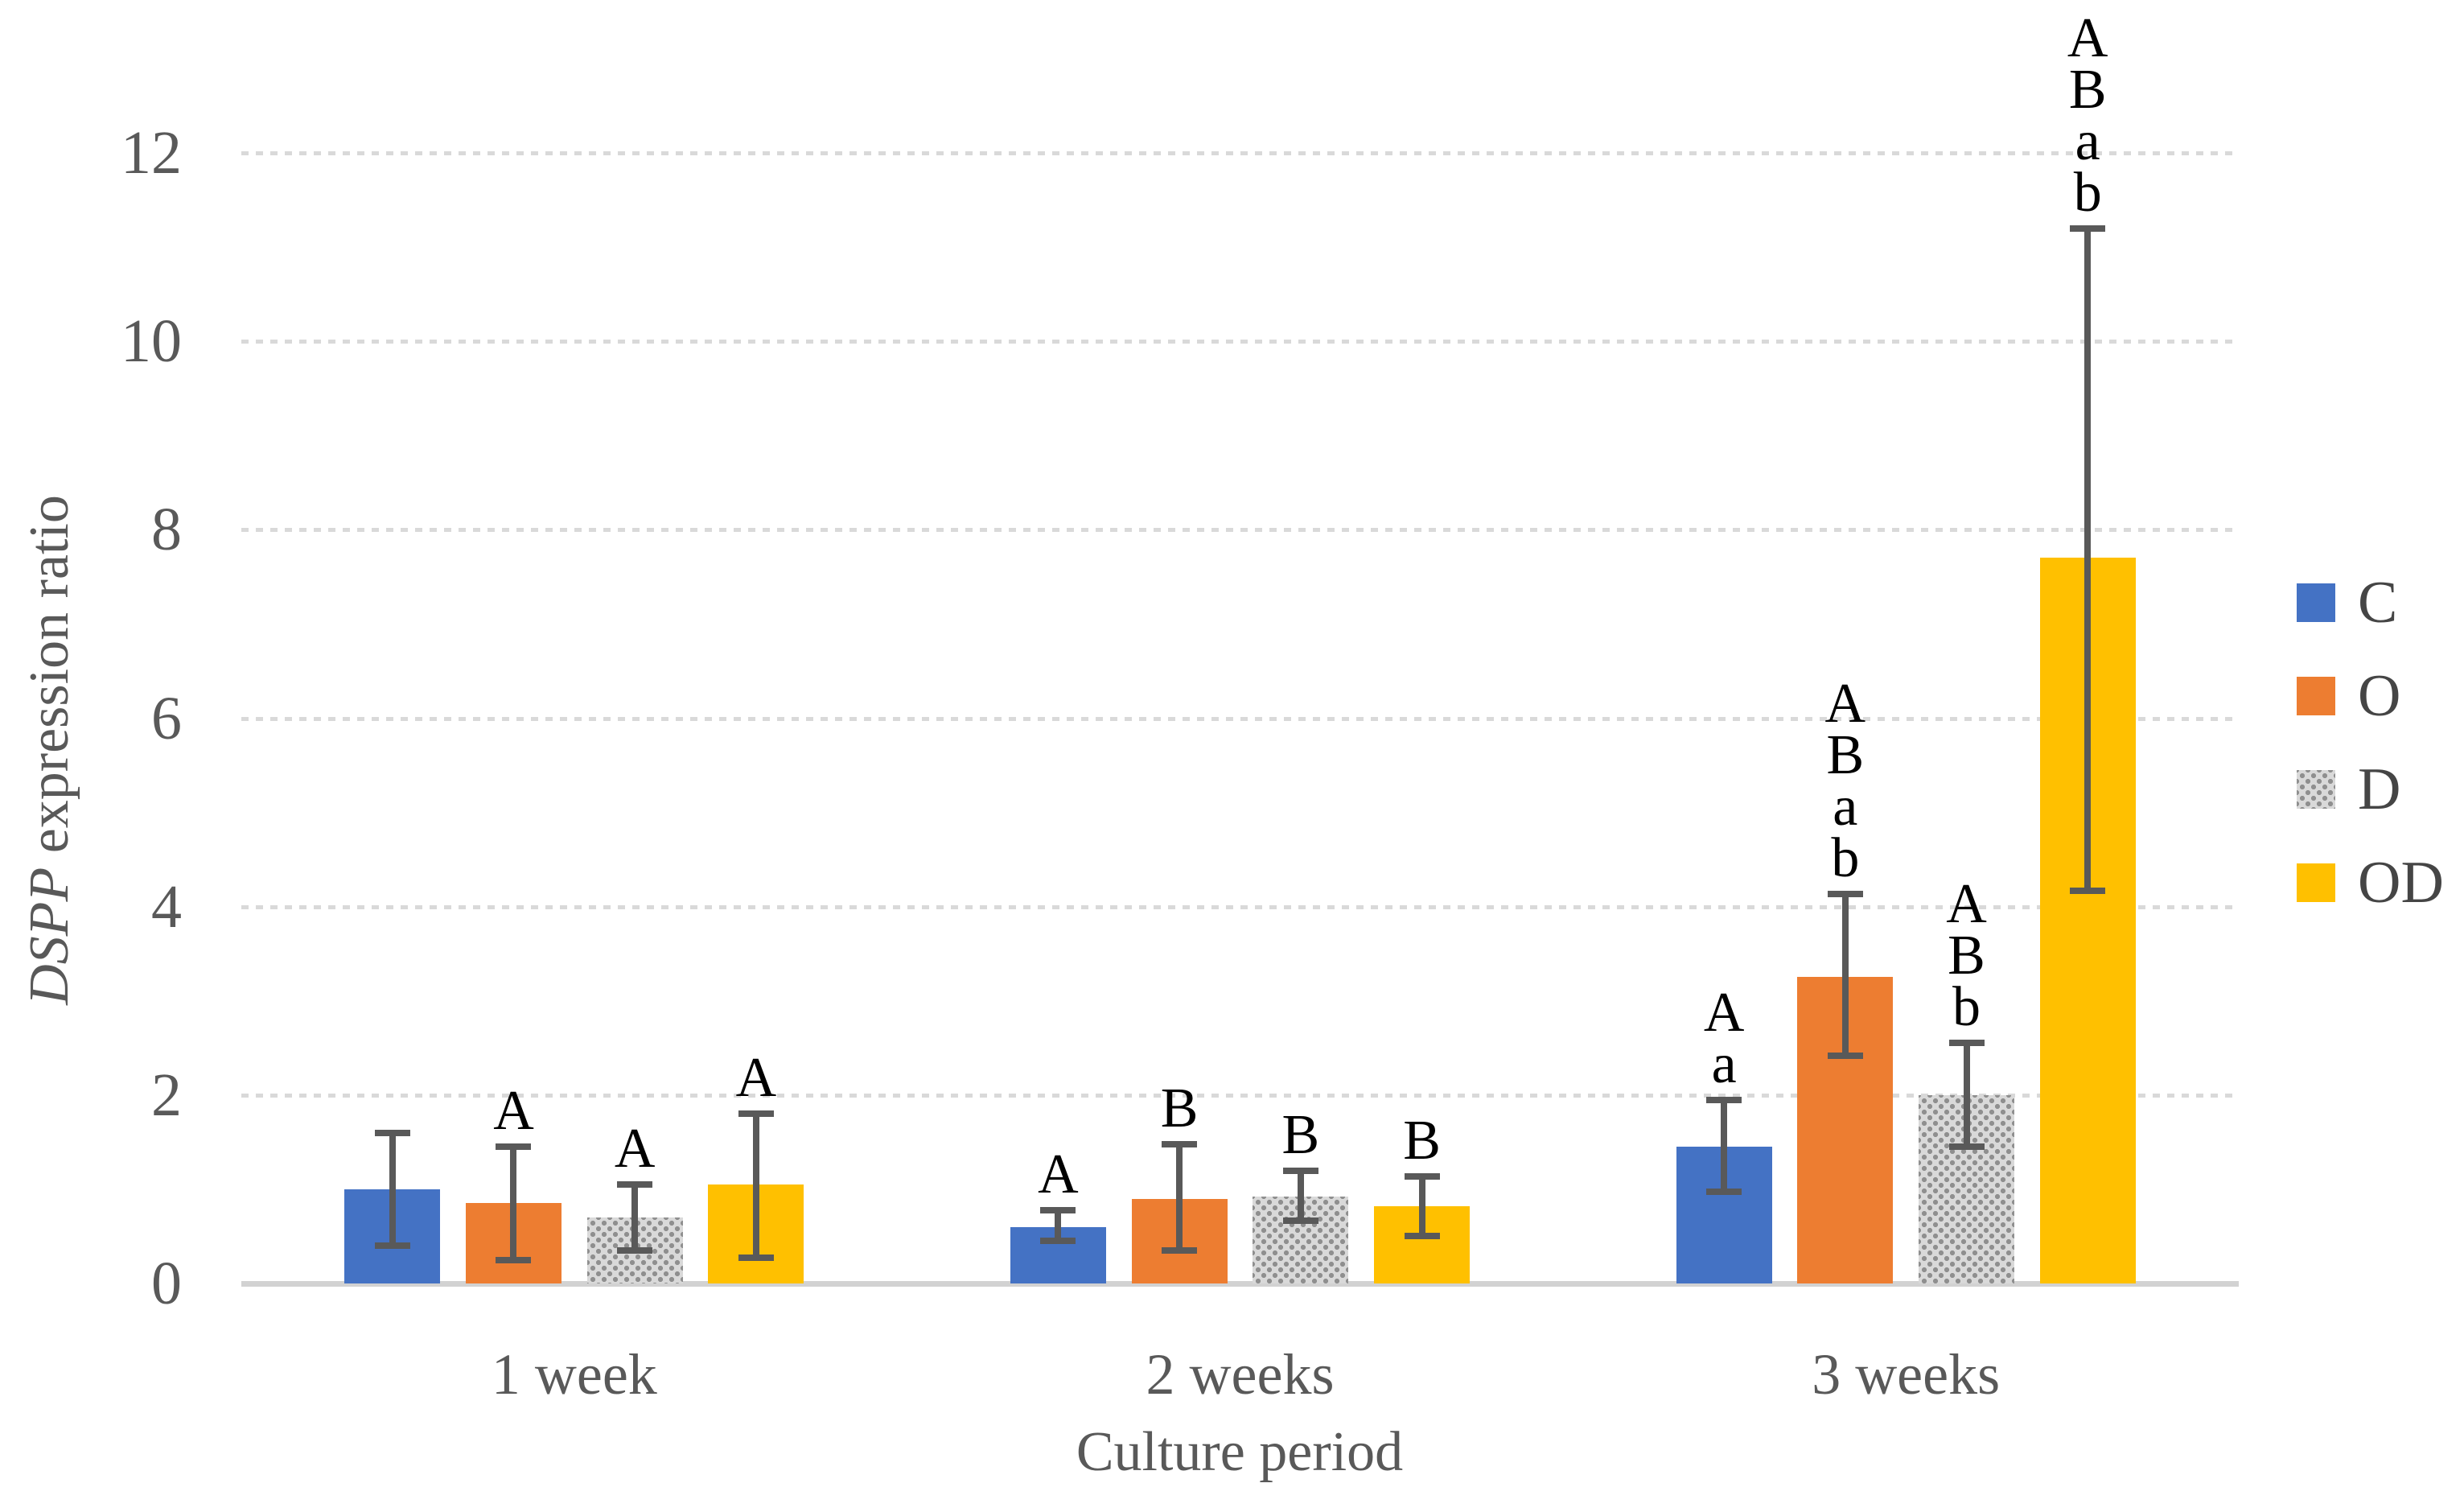  What do you see at coordinates (1240, 1374) in the screenshot?
I see `x-tick-label: 2 weeks` at bounding box center [1240, 1374].